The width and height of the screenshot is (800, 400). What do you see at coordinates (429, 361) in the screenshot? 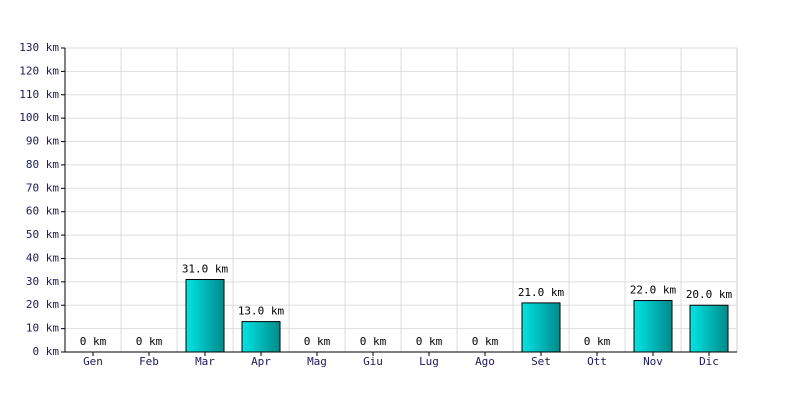
I see `x-tick-label: Lug` at bounding box center [429, 361].